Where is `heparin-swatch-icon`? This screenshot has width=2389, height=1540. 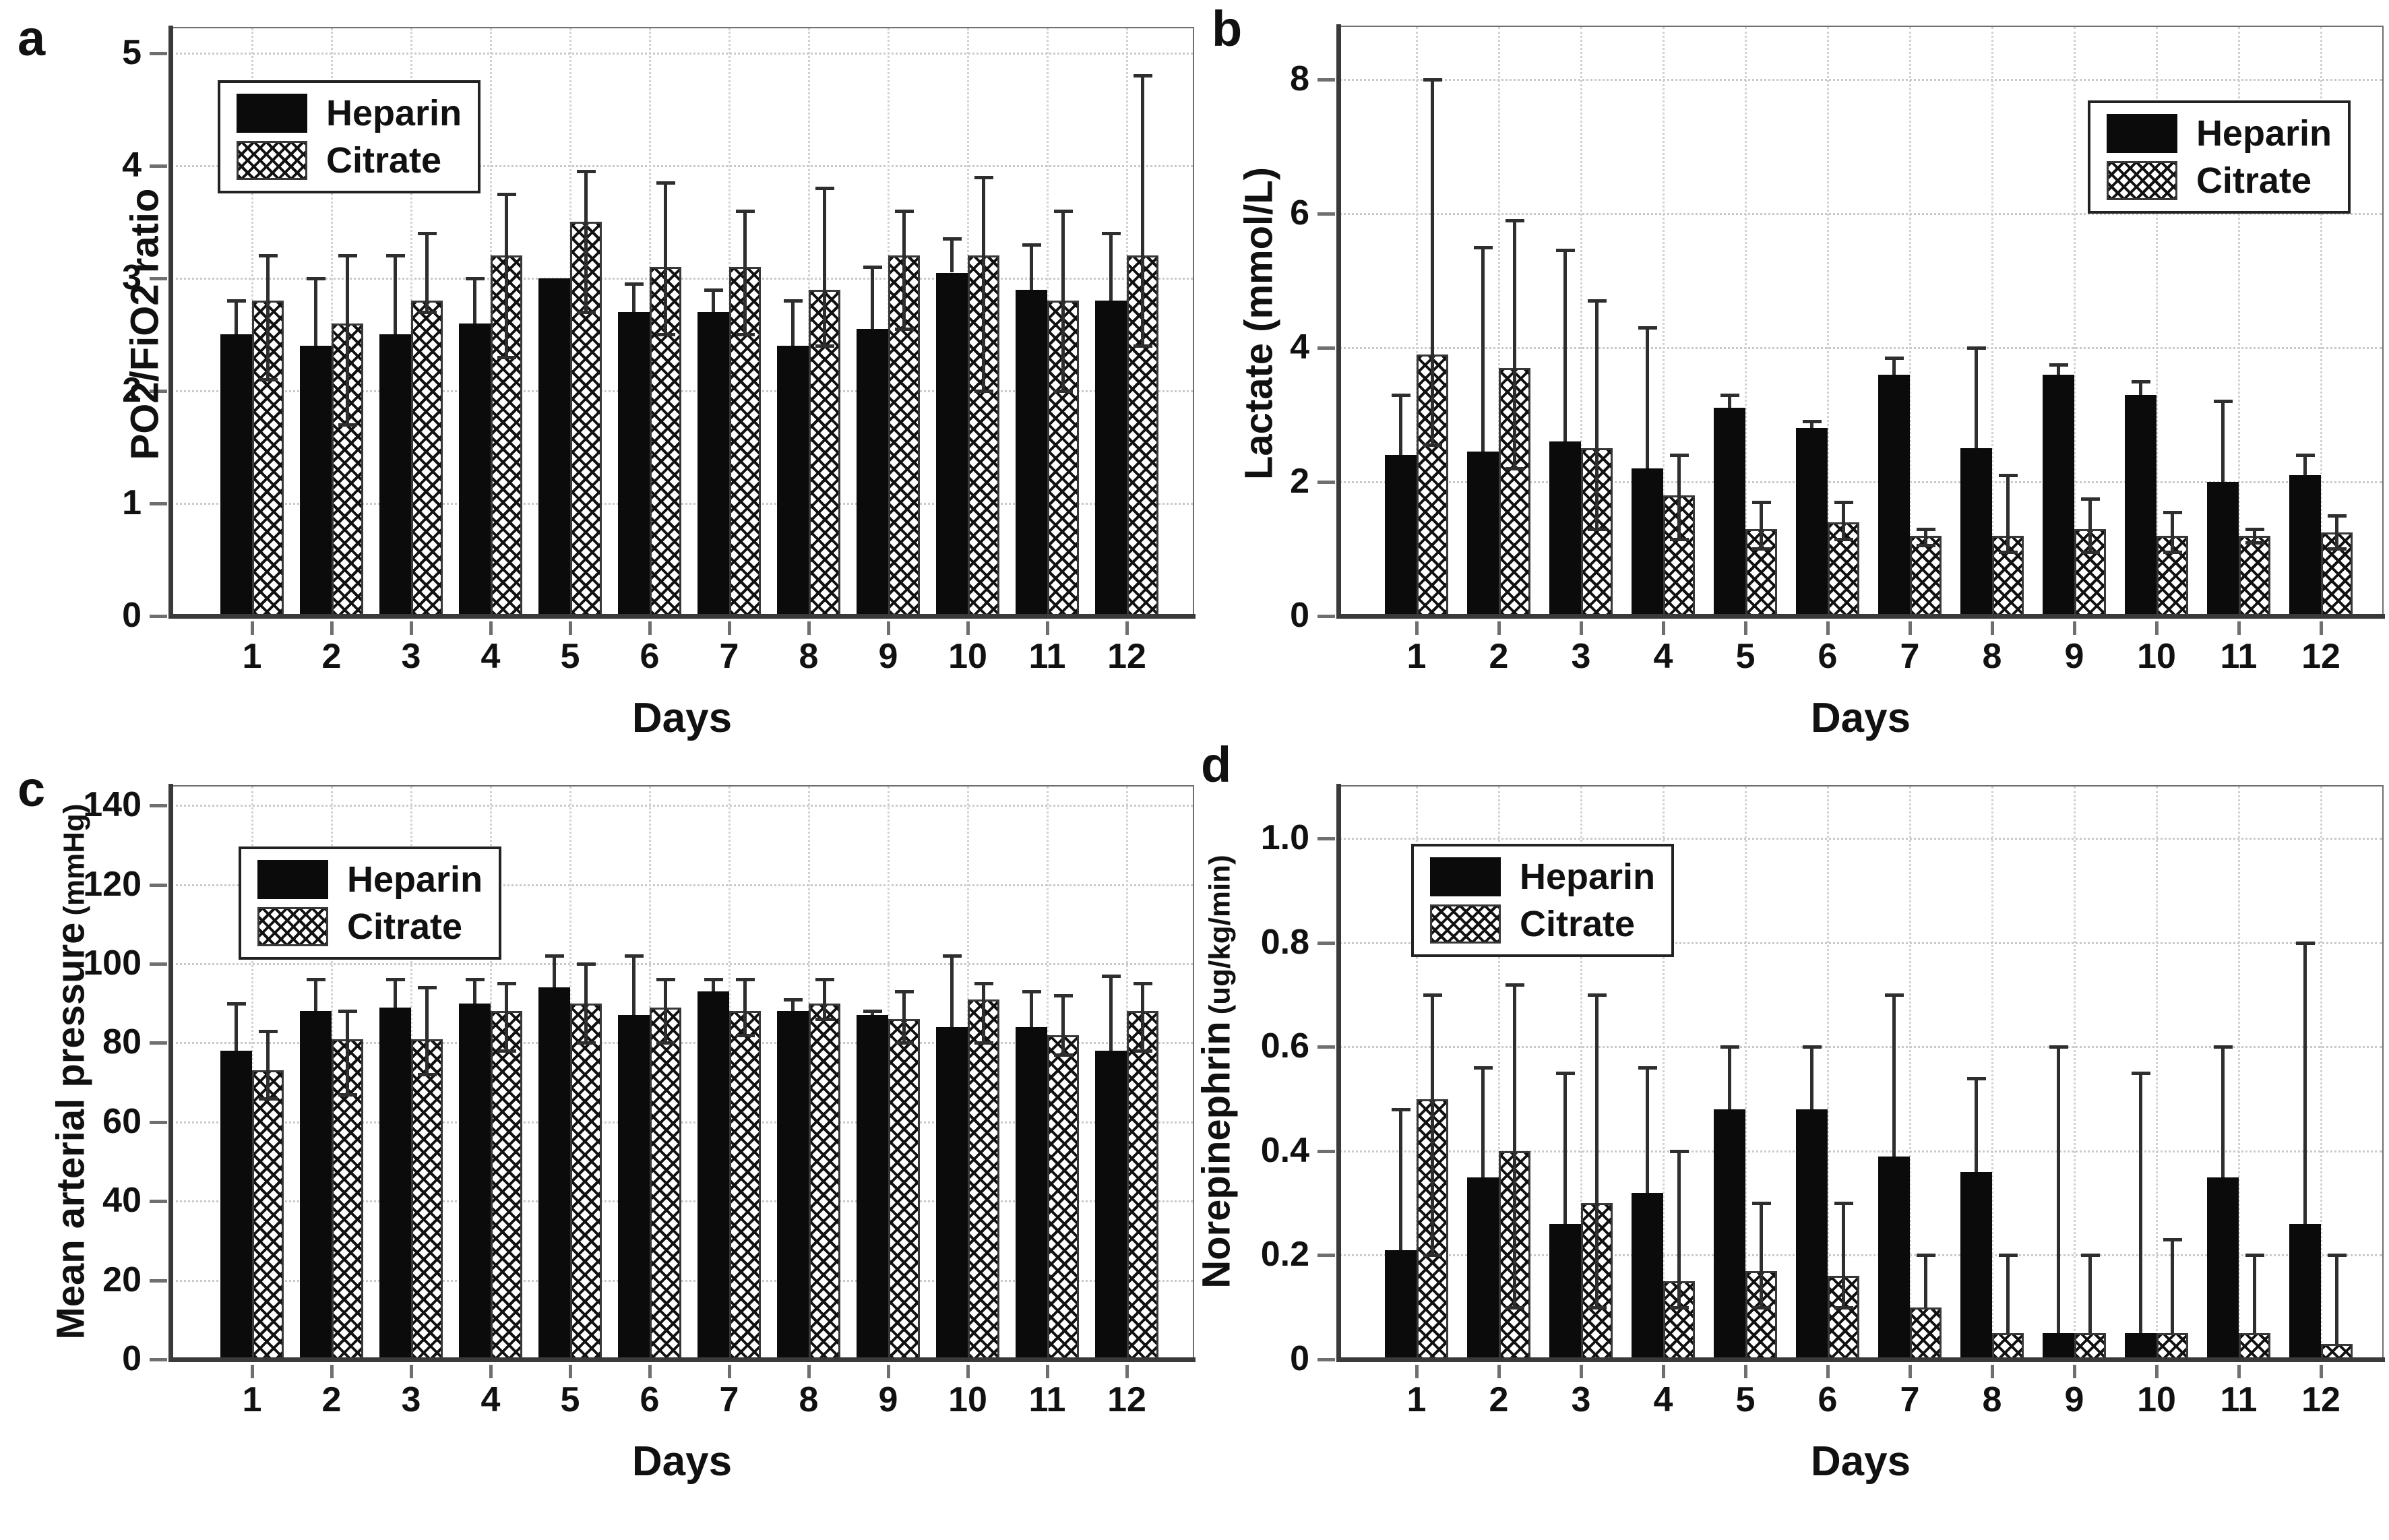 heparin-swatch-icon is located at coordinates (272, 114).